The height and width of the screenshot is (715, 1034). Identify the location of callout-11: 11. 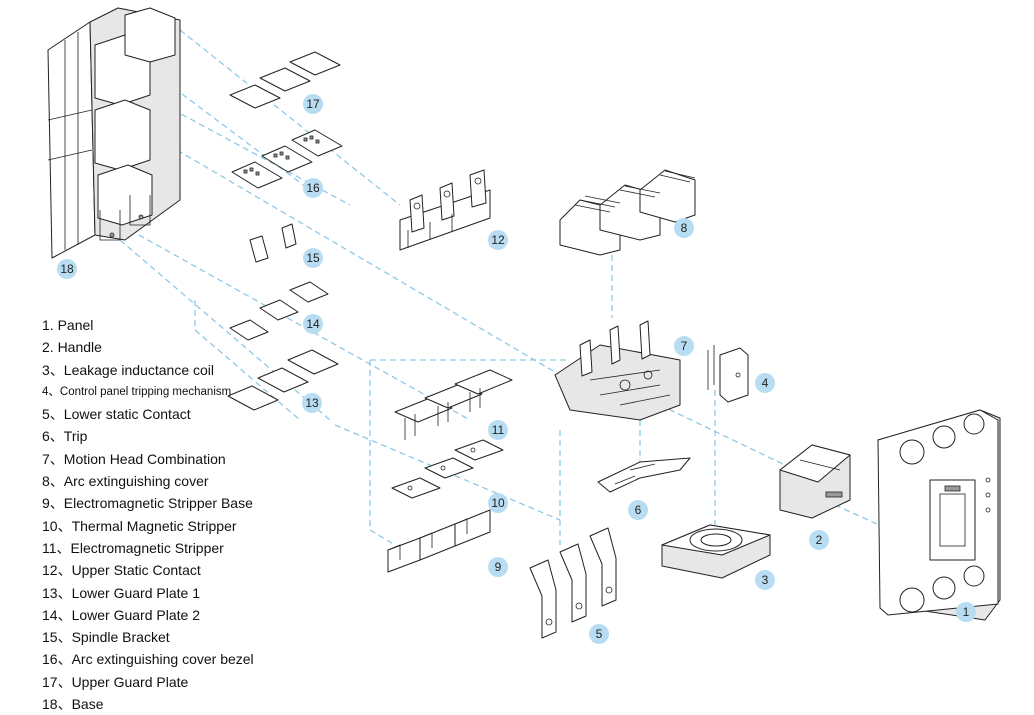
(498, 430).